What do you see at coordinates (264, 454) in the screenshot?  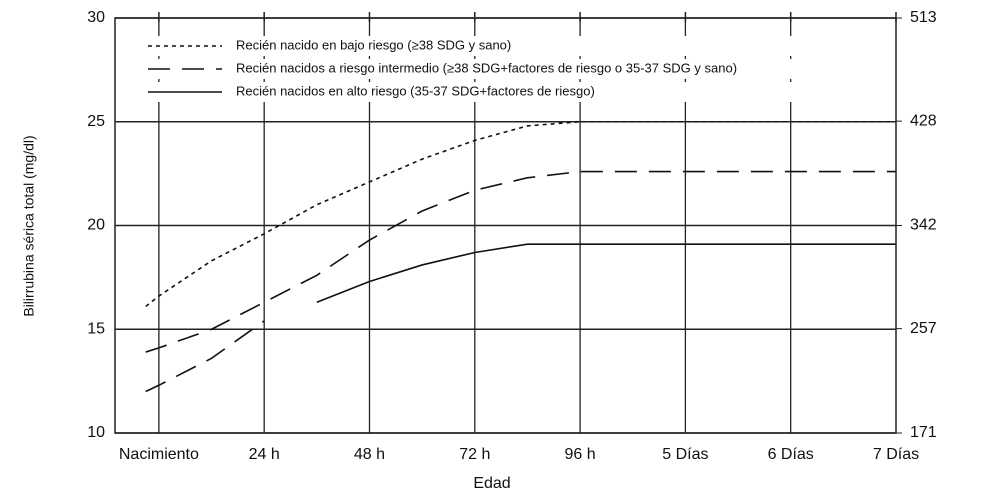 I see `x-tick-label: 24 h` at bounding box center [264, 454].